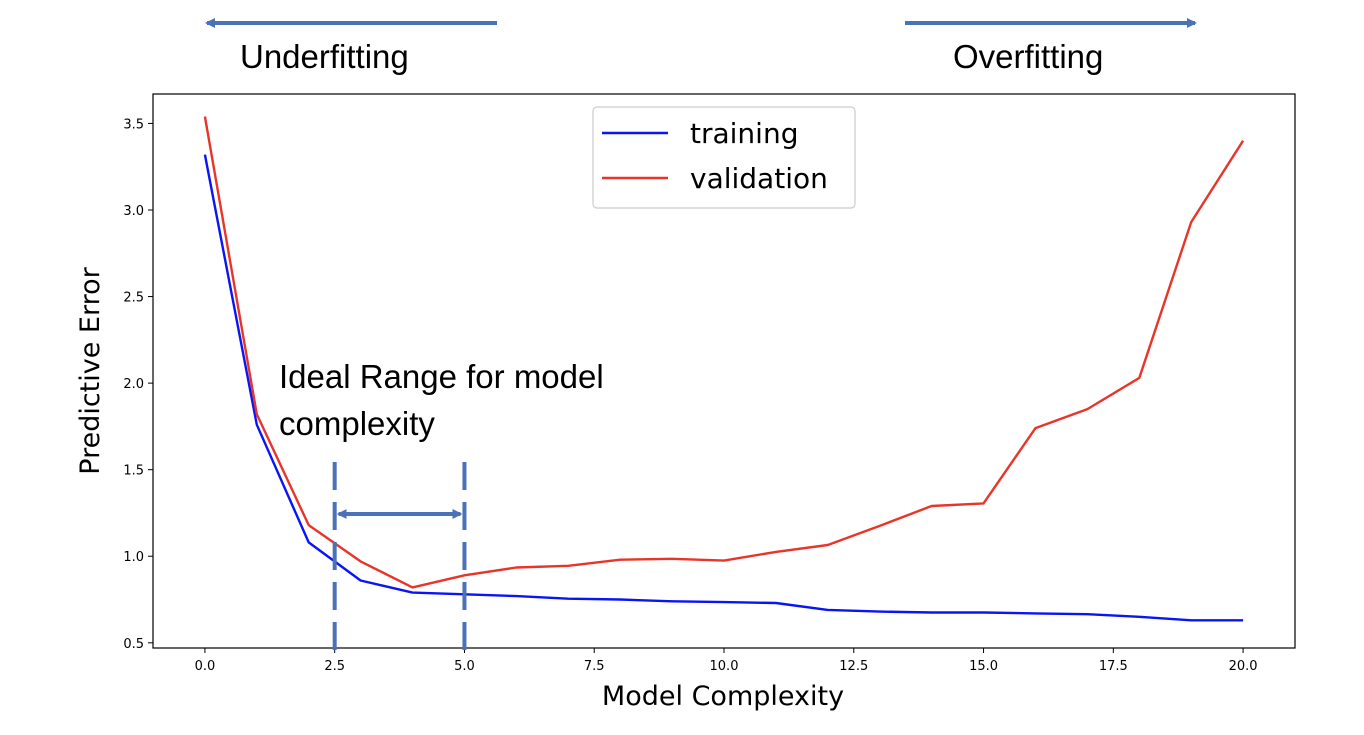  What do you see at coordinates (133, 471) in the screenshot?
I see `y-tick-label: 1.5` at bounding box center [133, 471].